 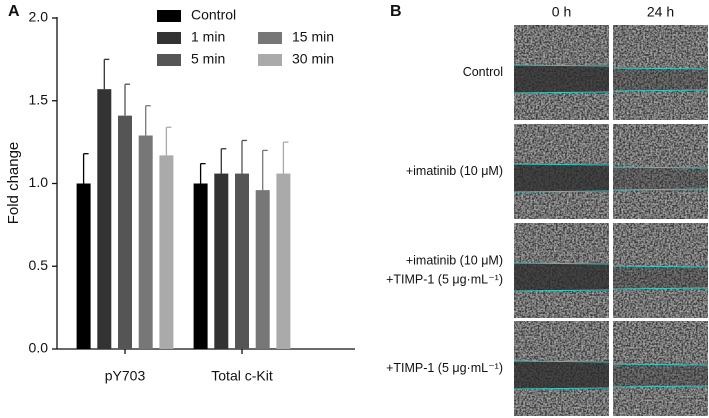 What do you see at coordinates (125, 376) in the screenshot?
I see `x-tick-label: pY703` at bounding box center [125, 376].